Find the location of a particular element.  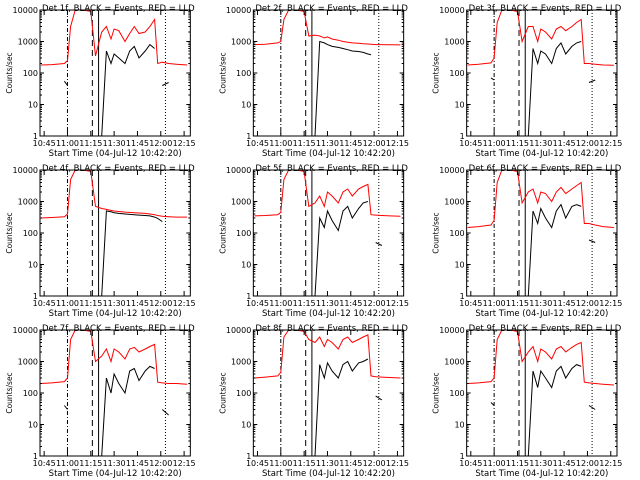

panel-title: Det 5f, BLACK = Events, RED = LLD is located at coordinates (331, 169).